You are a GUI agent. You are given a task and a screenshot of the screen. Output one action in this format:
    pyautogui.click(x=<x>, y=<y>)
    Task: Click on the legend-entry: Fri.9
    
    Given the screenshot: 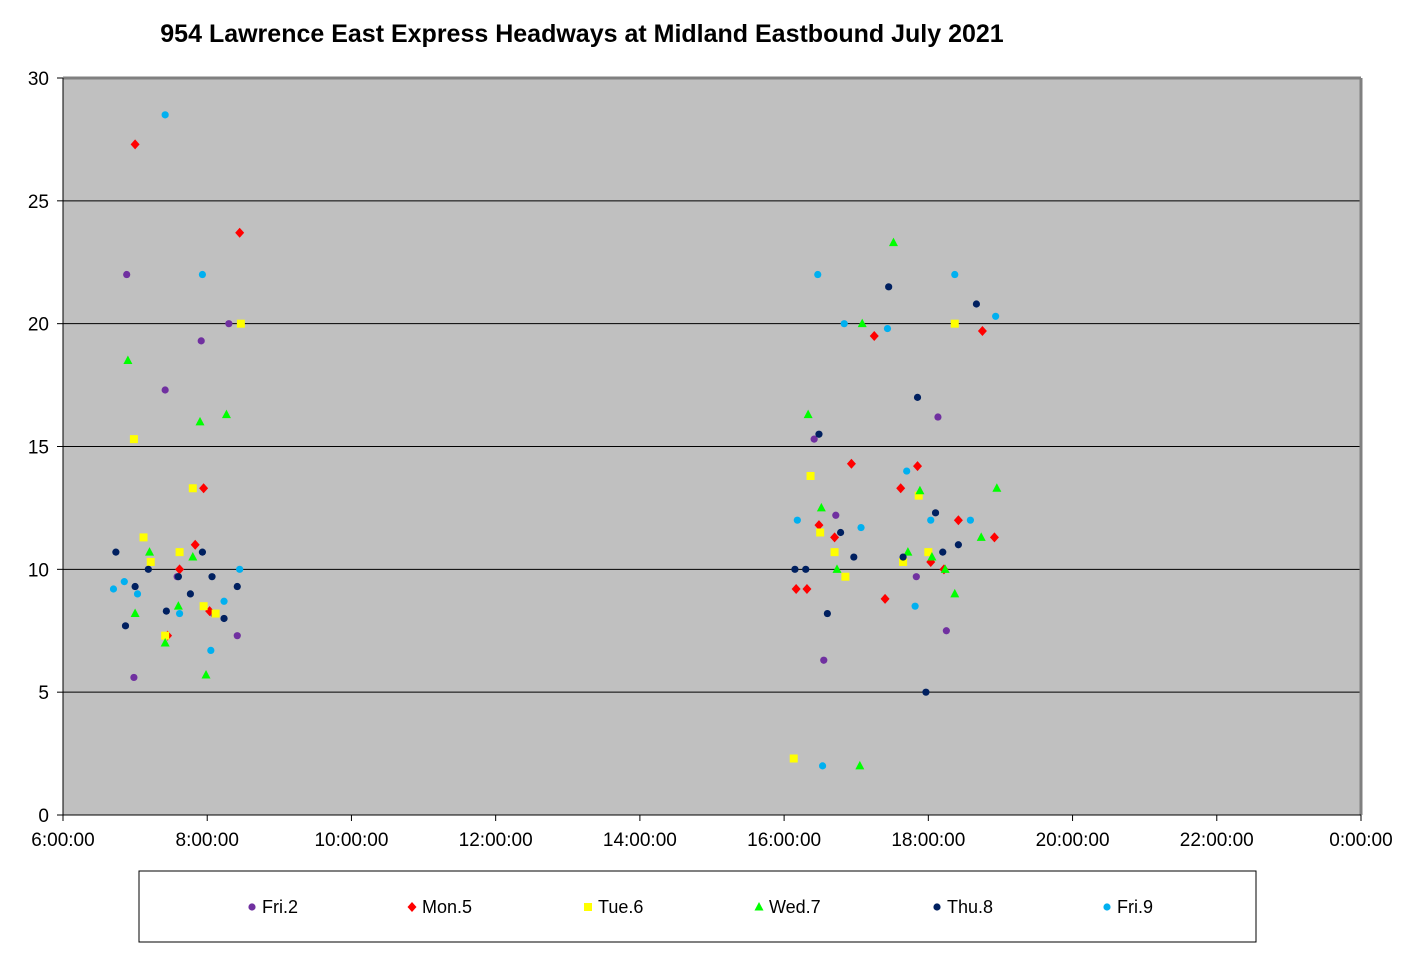 What is the action you would take?
    pyautogui.click(x=1128, y=907)
    